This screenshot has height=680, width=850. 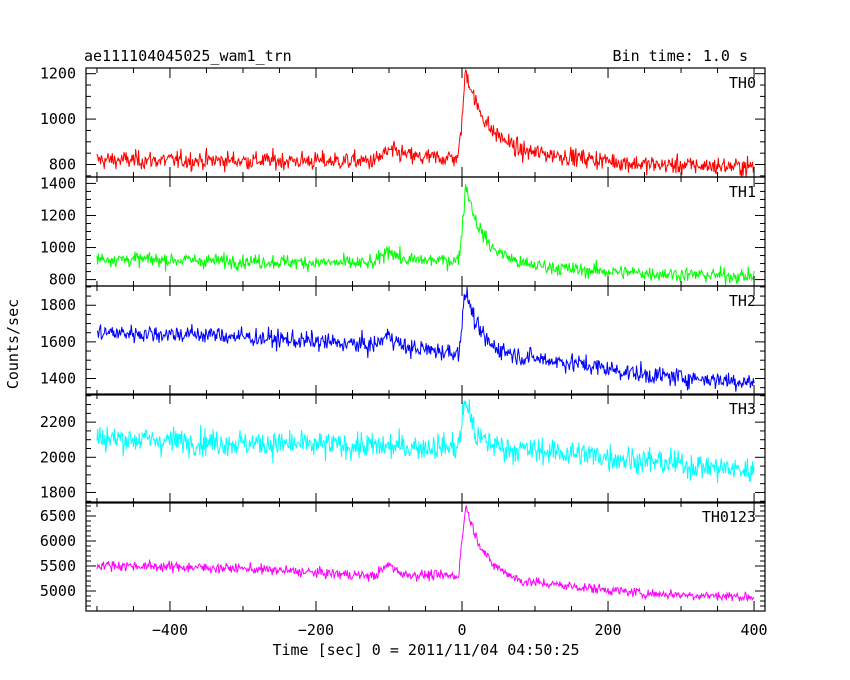 What do you see at coordinates (170, 630) in the screenshot?
I see `x-tick-label: −400` at bounding box center [170, 630].